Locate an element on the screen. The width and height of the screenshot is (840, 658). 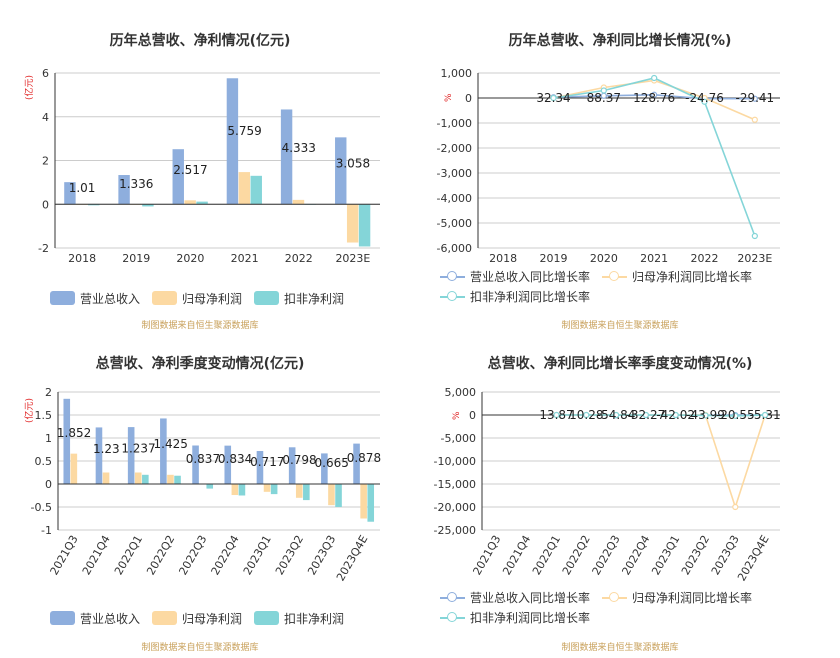
data-label: 0.878 is located at coordinates (364, 458).